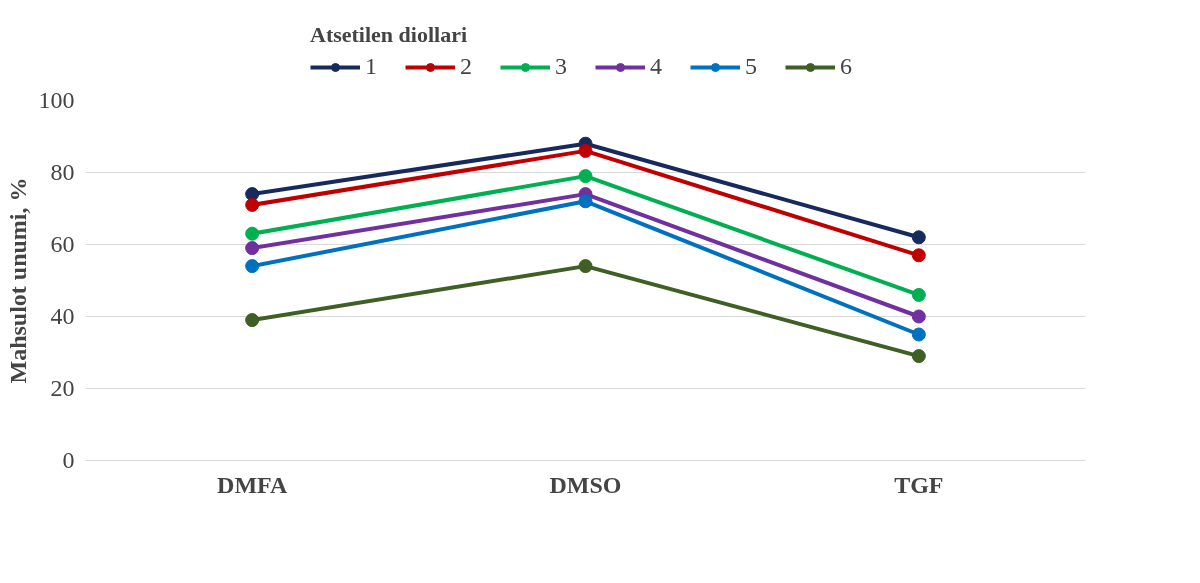 The height and width of the screenshot is (583, 1200). What do you see at coordinates (56, 100) in the screenshot?
I see `y-tick-label: 100` at bounding box center [56, 100].